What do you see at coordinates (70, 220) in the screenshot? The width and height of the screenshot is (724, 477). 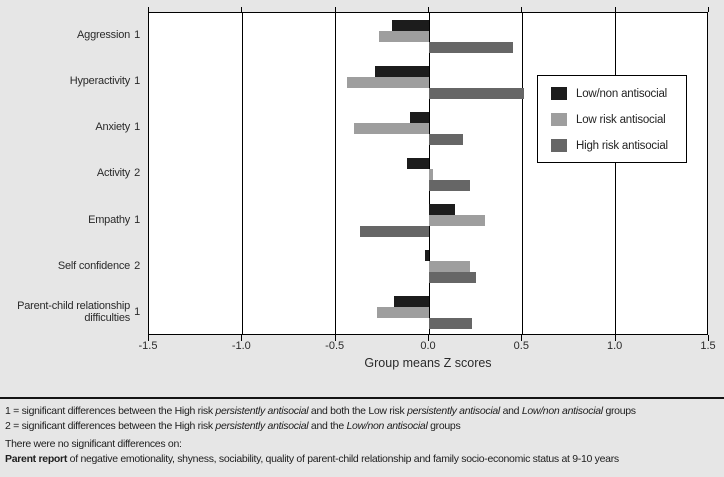 I see `category-label: Empathy 1` at bounding box center [70, 220].